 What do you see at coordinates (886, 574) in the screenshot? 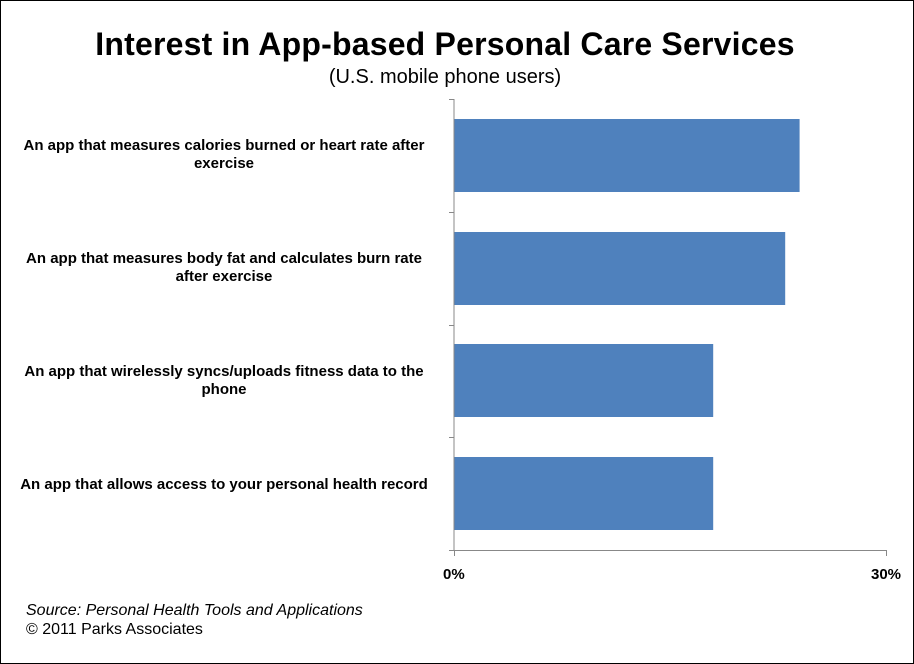
I see `x-tick-label-30: 30%` at bounding box center [886, 574].